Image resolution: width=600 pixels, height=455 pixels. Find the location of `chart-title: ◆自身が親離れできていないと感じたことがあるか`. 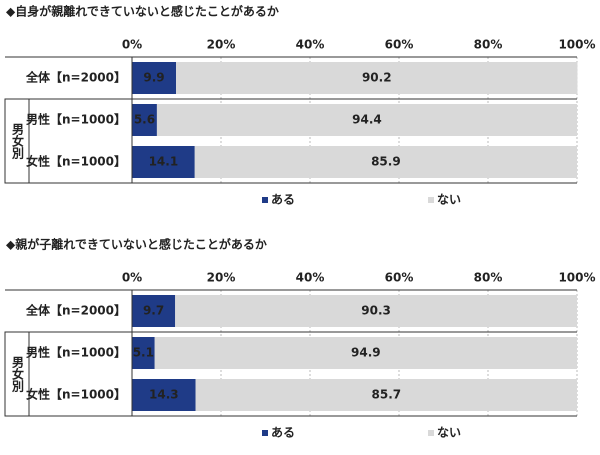

chart-title: ◆自身が親離れできていないと感じたことがあるか is located at coordinates (142, 11).